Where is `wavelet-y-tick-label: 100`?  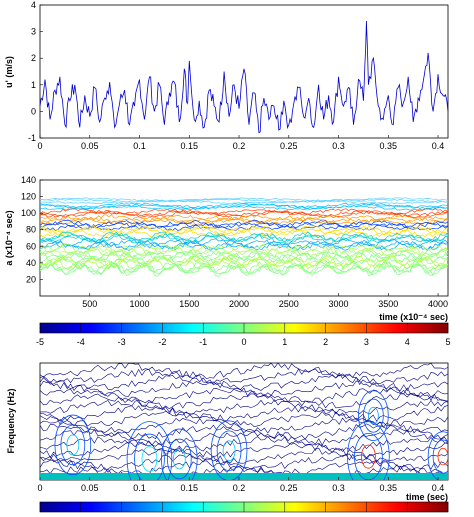 wavelet-y-tick-label: 100 is located at coordinates (28, 213).